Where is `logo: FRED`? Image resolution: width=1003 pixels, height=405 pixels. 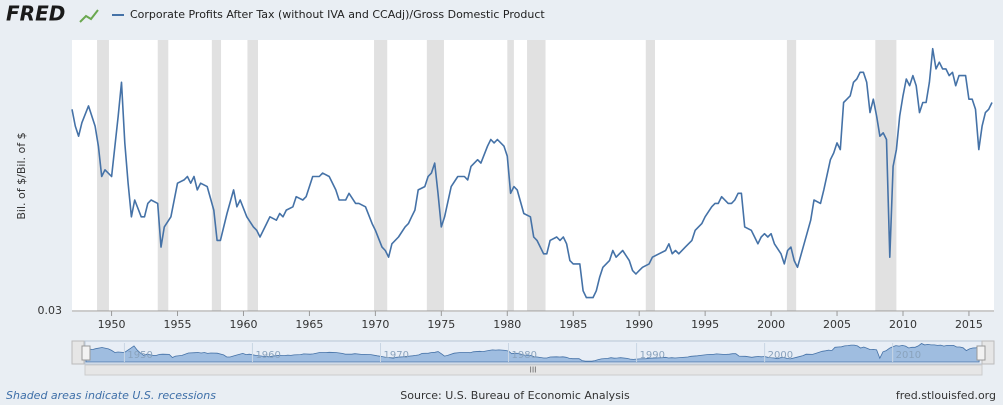
logo: FRED is located at coordinates (35, 14).